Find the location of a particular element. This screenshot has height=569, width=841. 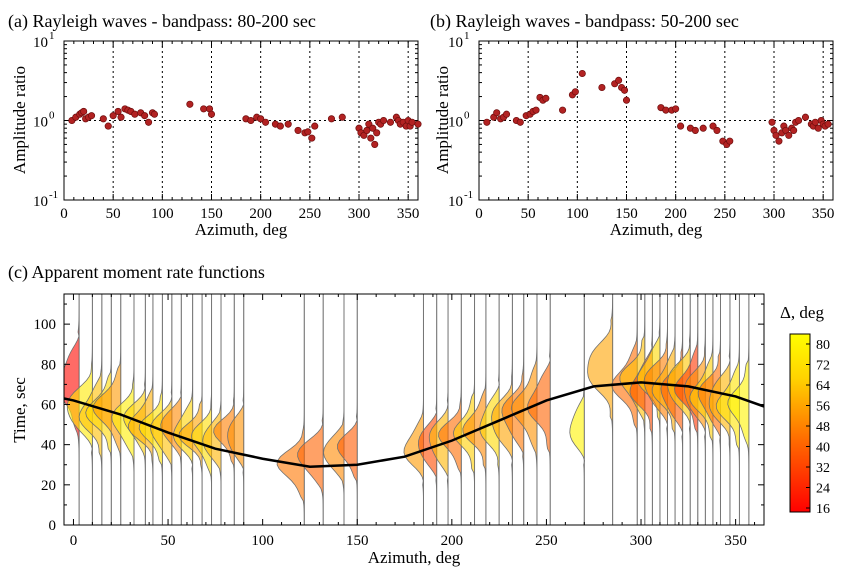

panel-c-xtick-label: 250 is located at coordinates (546, 541).